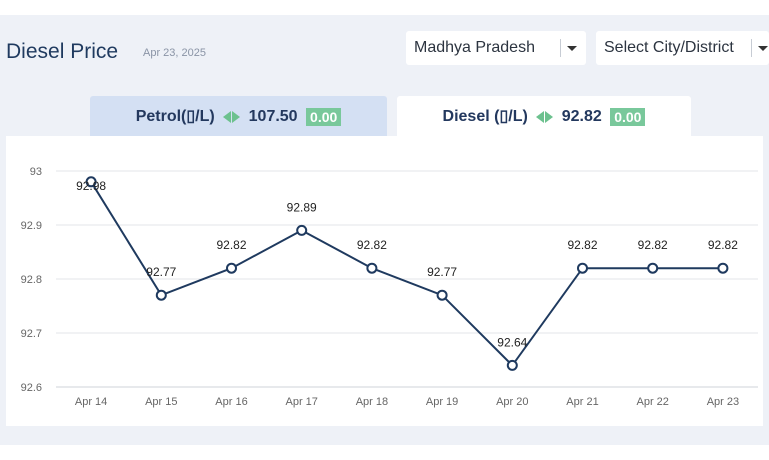  I want to click on x-tick-label: Apr 21, so click(582, 402).